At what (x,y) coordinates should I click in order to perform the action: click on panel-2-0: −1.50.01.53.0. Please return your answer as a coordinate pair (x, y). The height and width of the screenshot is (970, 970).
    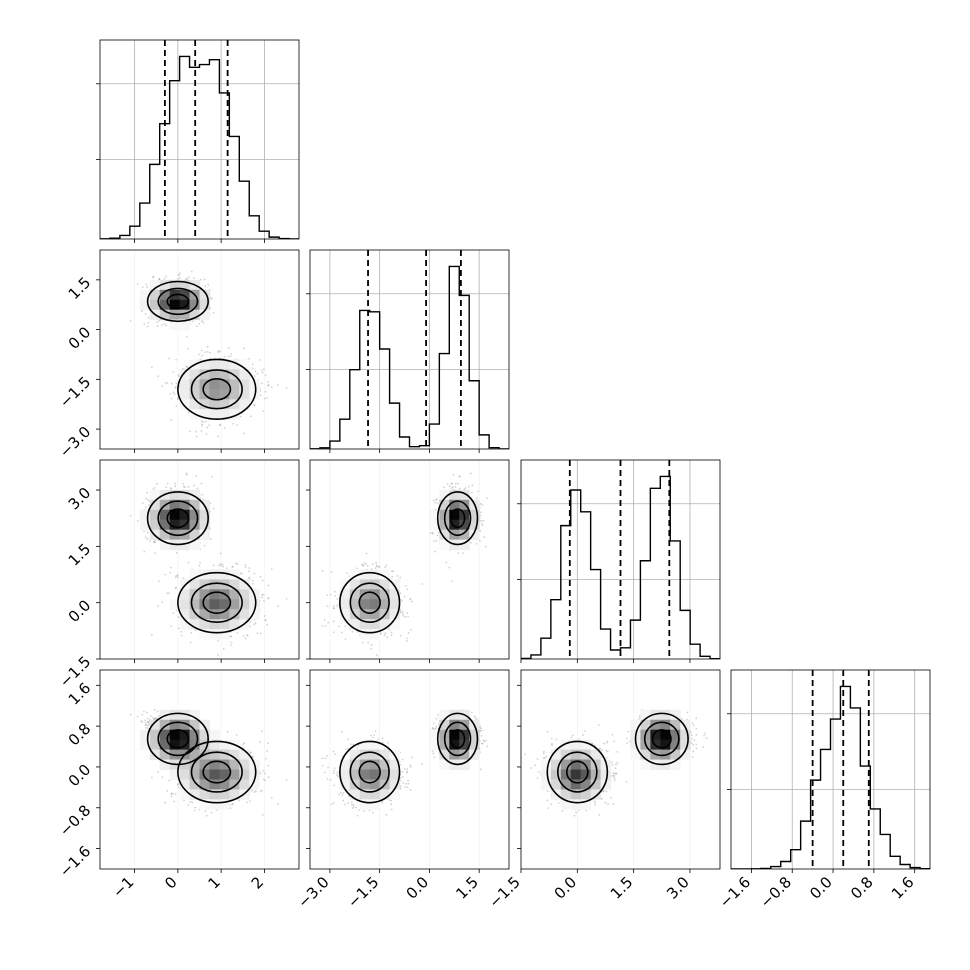
    Looking at the image, I should click on (178, 575).